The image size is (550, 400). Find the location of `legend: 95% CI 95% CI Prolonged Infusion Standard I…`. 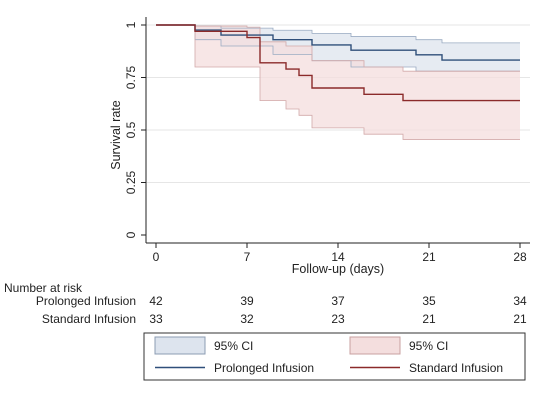

legend: 95% CI 95% CI Prolonged Infusion Standard I… is located at coordinates (334, 356).